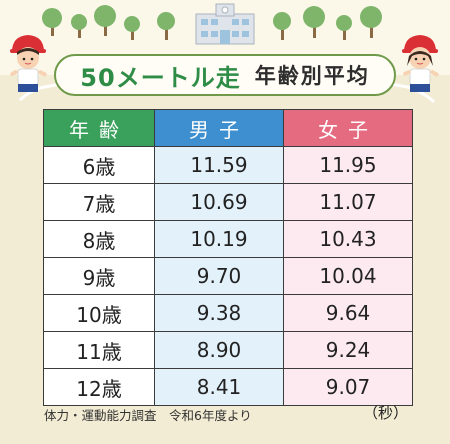 The image size is (450, 444). Describe the element at coordinates (219, 350) in the screenshot. I see `boys-cell: 8.90` at that location.